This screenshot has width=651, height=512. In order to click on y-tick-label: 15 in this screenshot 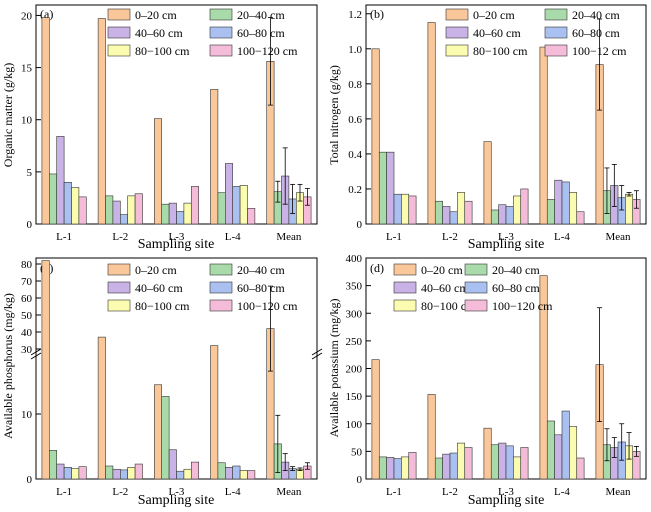, I will do `click(27, 69)`.